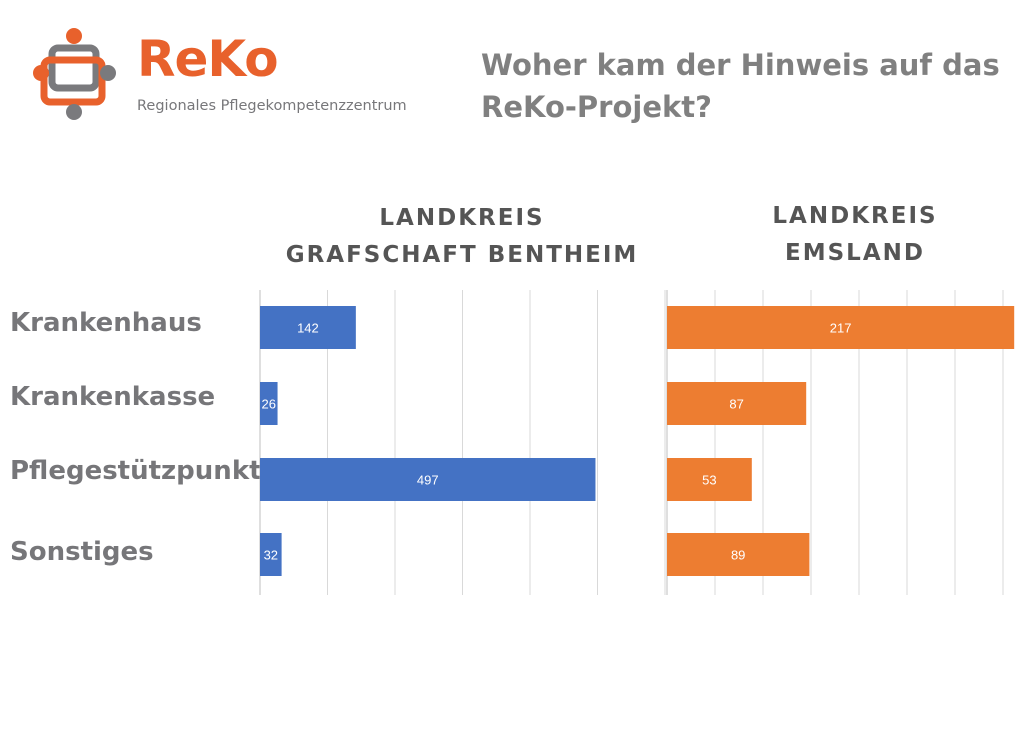 The width and height of the screenshot is (1024, 736). I want to click on category-label-pflegestuetzpunkt: Pflegestützpunkt, so click(136, 471).